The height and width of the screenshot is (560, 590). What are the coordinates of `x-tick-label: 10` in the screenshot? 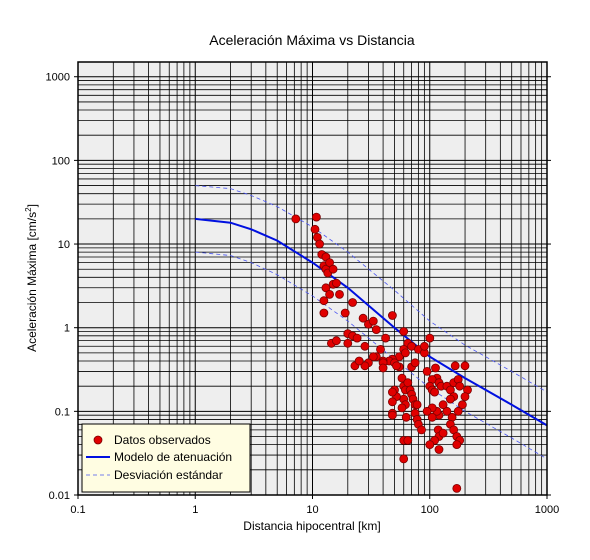 It's located at (312, 510).